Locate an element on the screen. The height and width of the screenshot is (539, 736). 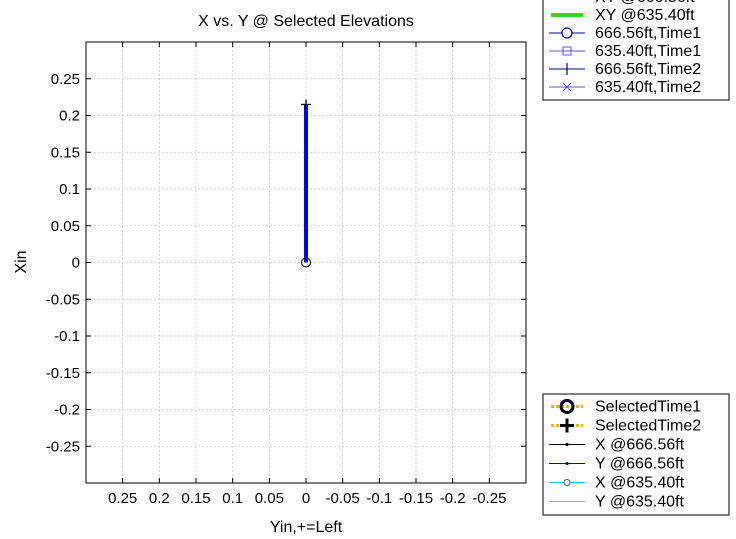
legend-entry-label: X @666.56ft is located at coordinates (640, 445).